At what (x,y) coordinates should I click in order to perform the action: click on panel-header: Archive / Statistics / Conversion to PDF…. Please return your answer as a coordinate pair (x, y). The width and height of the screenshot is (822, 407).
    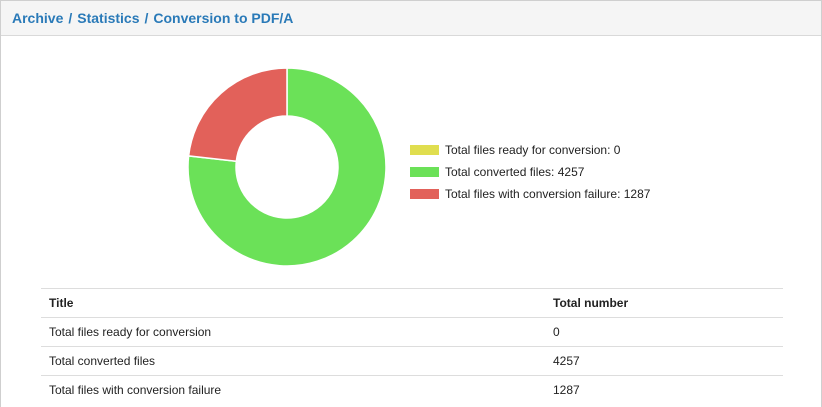
    Looking at the image, I should click on (411, 18).